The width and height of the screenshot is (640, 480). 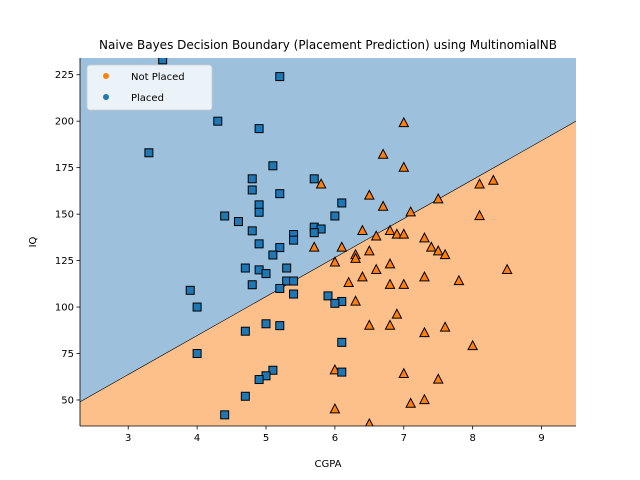 What do you see at coordinates (64, 122) in the screenshot?
I see `y-tick-label: 200` at bounding box center [64, 122].